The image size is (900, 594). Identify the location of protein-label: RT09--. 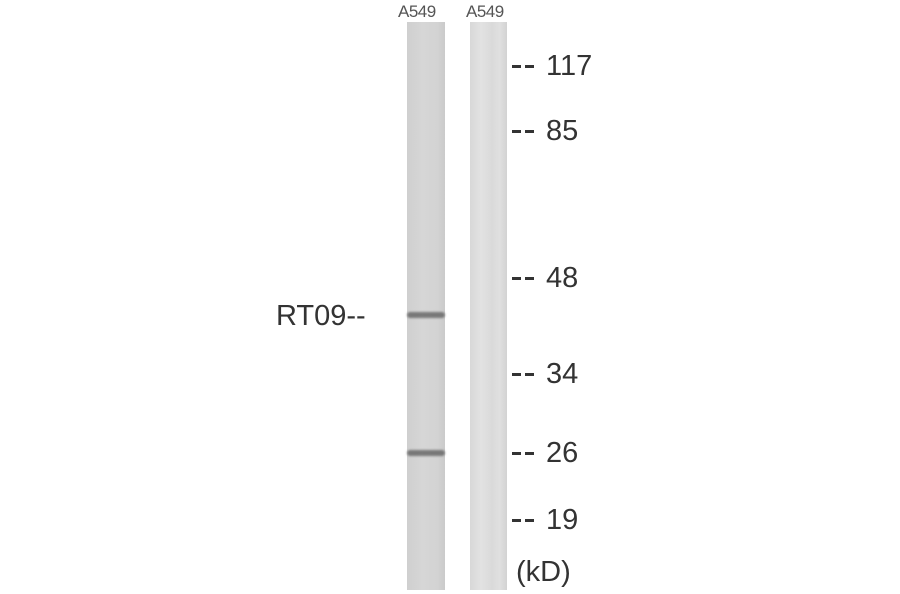
(321, 316).